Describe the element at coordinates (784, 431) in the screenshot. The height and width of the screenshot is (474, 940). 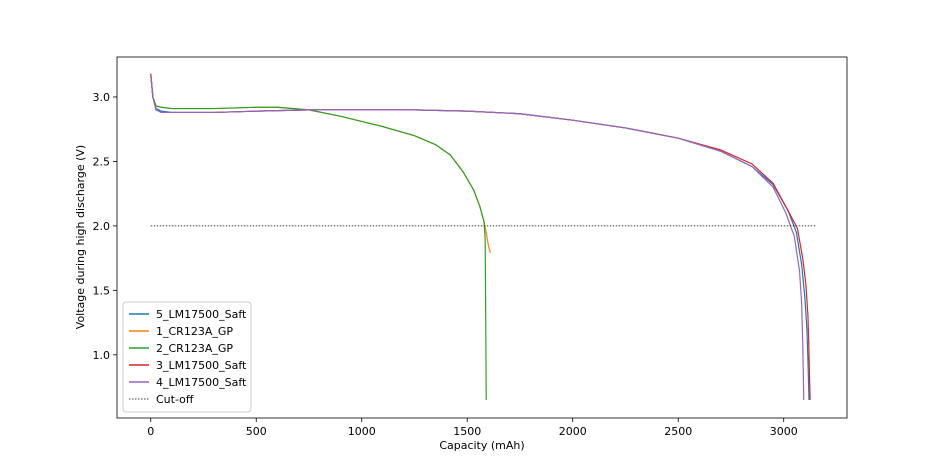
I see `x-tick-label: 3000` at that location.